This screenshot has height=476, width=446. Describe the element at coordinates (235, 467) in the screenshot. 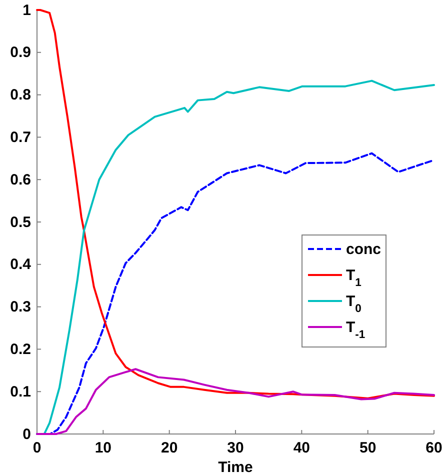

I see `x-axis-title: Time` at that location.